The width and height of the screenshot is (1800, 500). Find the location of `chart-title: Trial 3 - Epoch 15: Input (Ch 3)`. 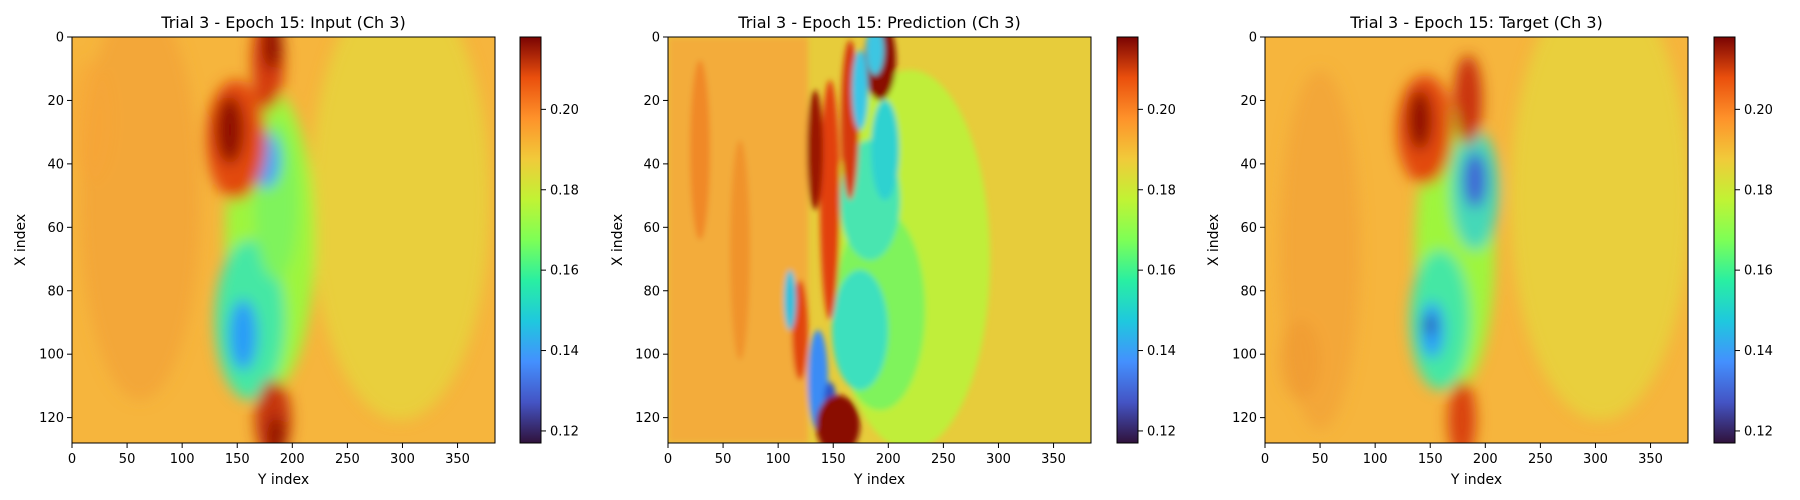

chart-title: Trial 3 - Epoch 15: Input (Ch 3) is located at coordinates (282, 22).